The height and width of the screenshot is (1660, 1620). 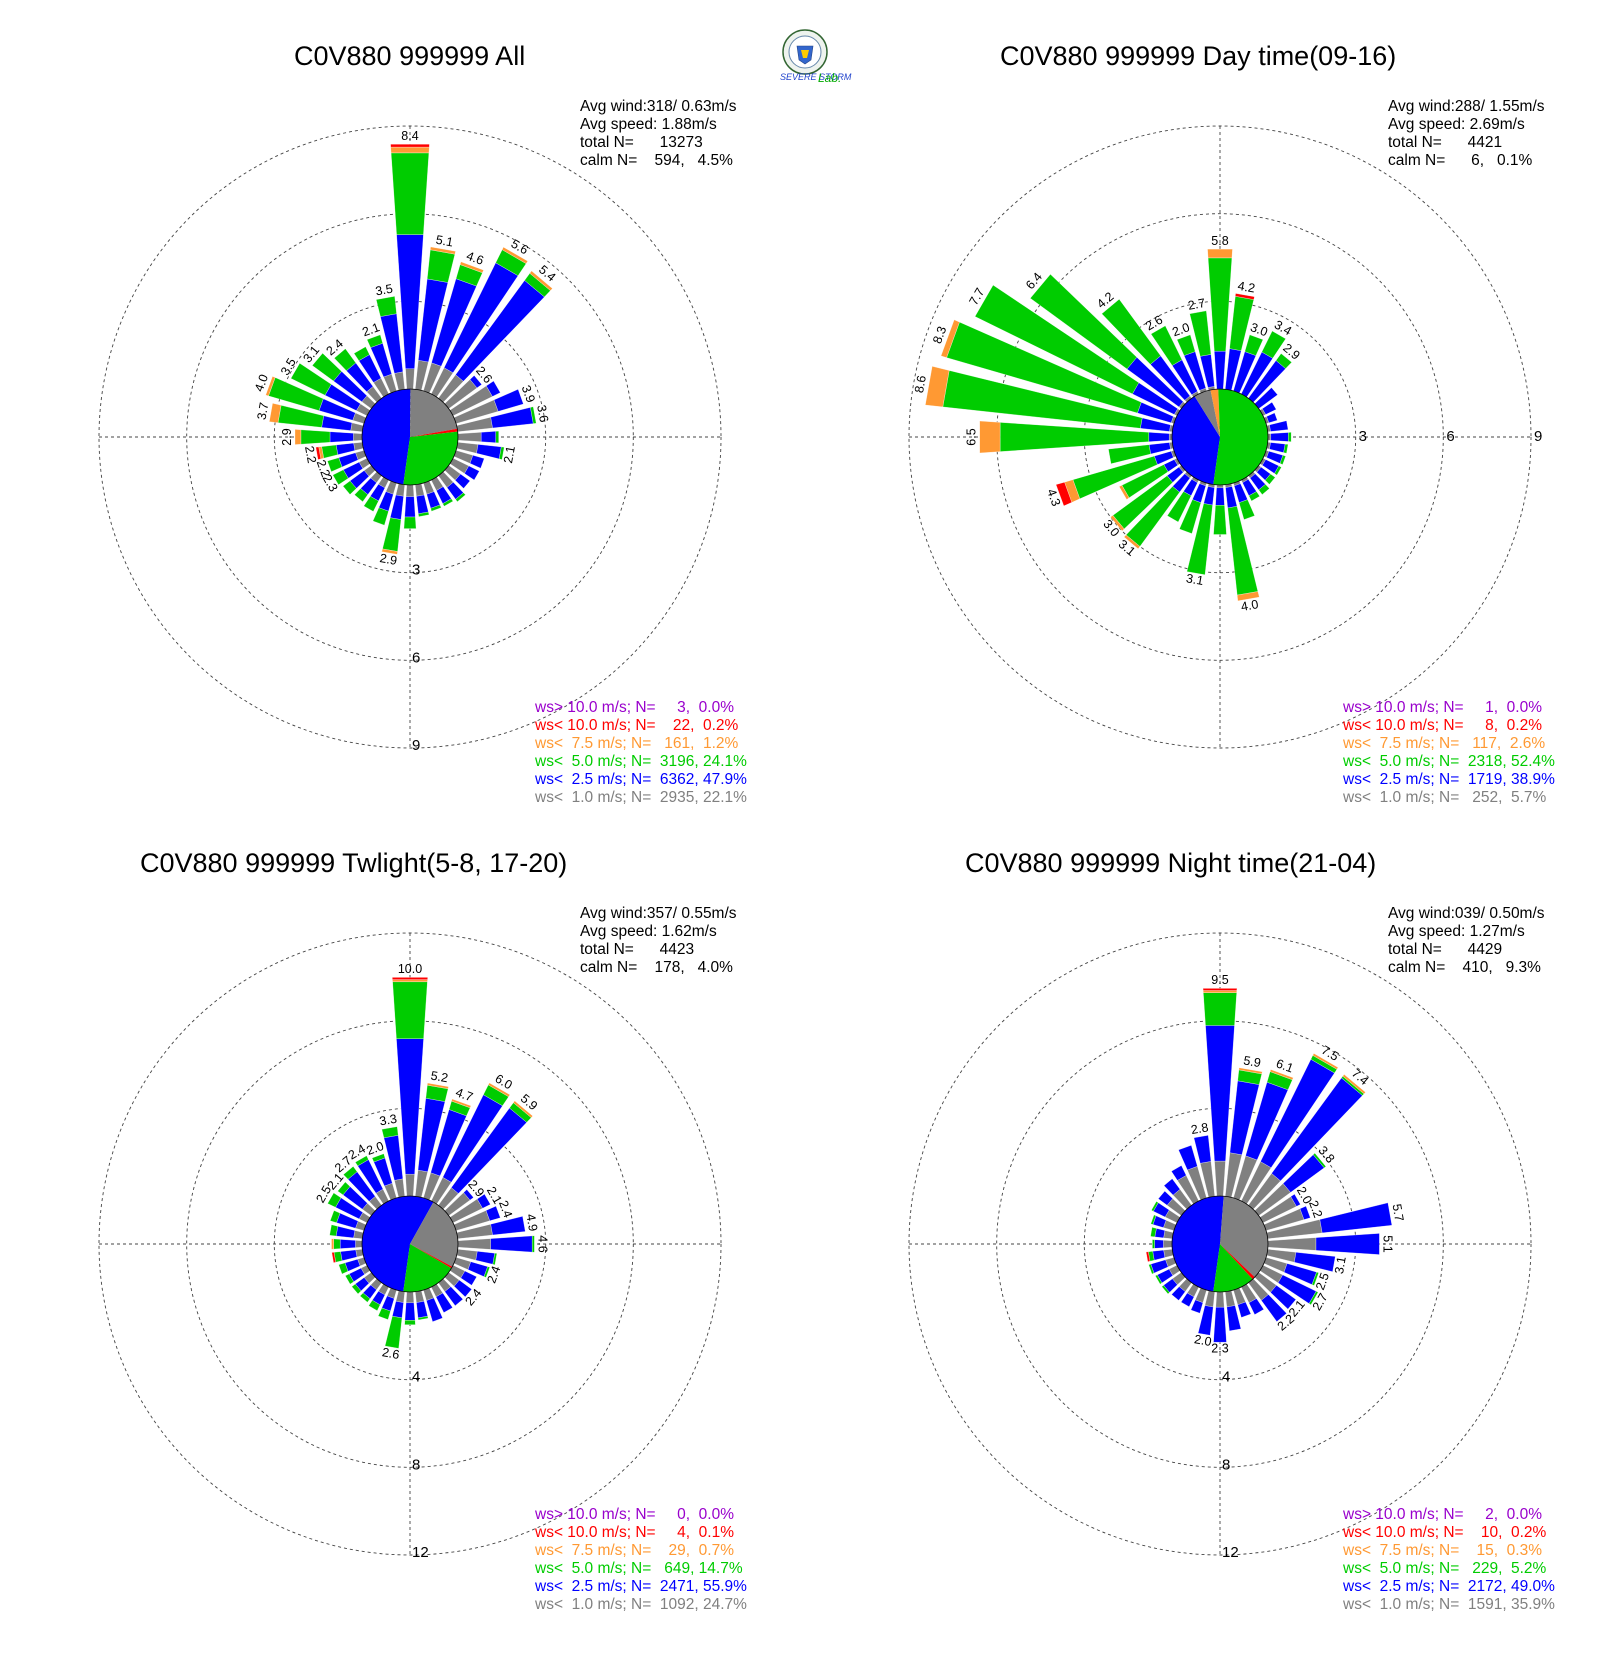 I want to click on bar-value-label: 2.1, so click(x=509, y=455).